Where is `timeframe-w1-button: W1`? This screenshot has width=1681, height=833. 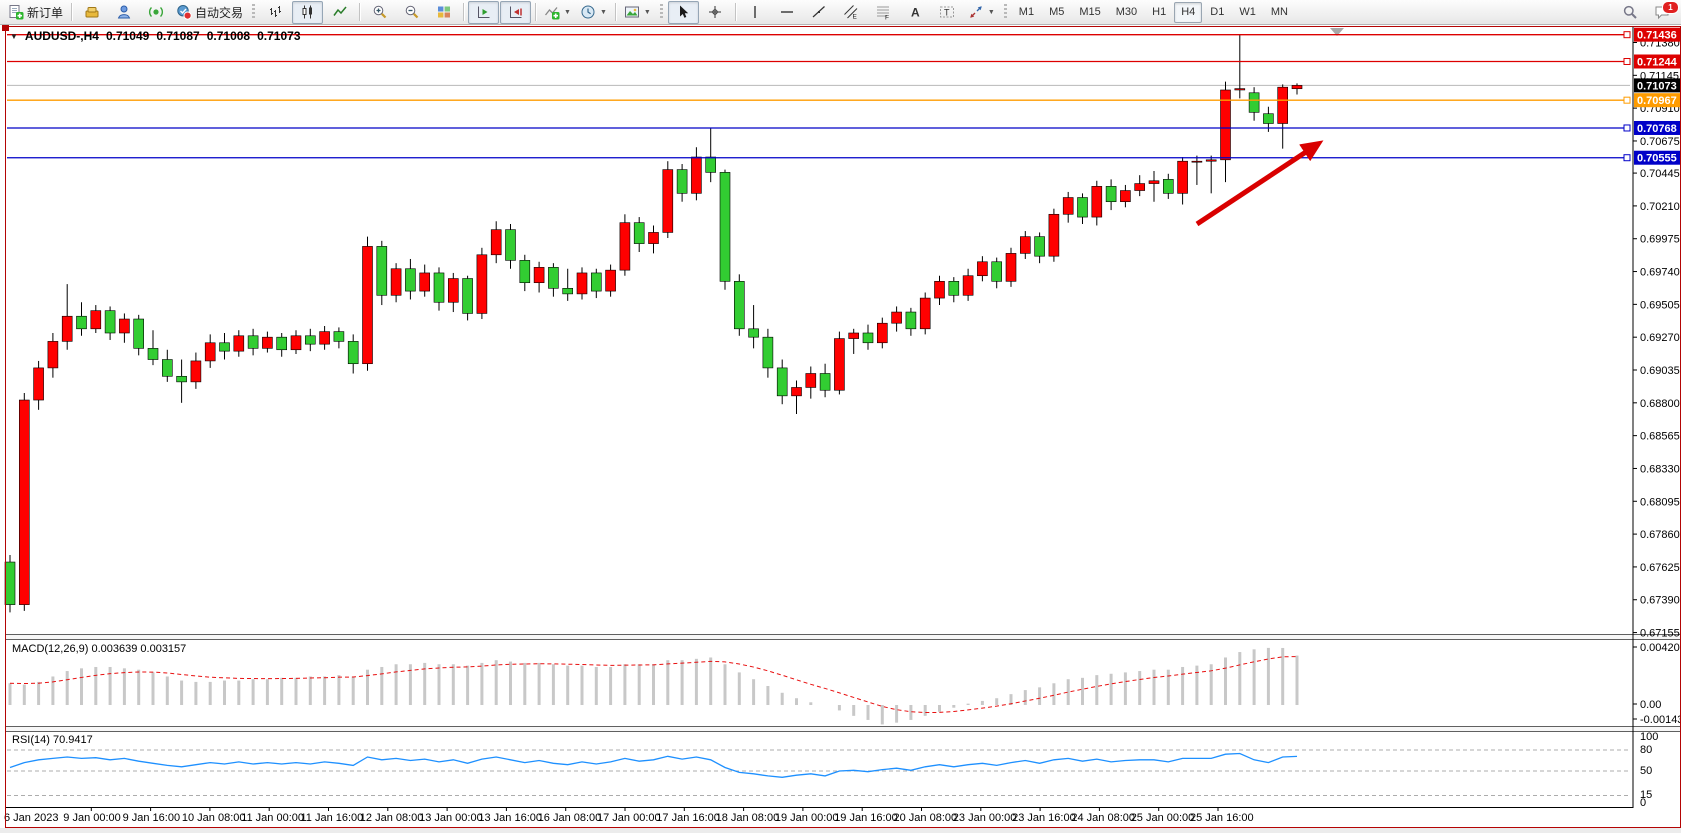
timeframe-w1-button: W1 is located at coordinates (1247, 12).